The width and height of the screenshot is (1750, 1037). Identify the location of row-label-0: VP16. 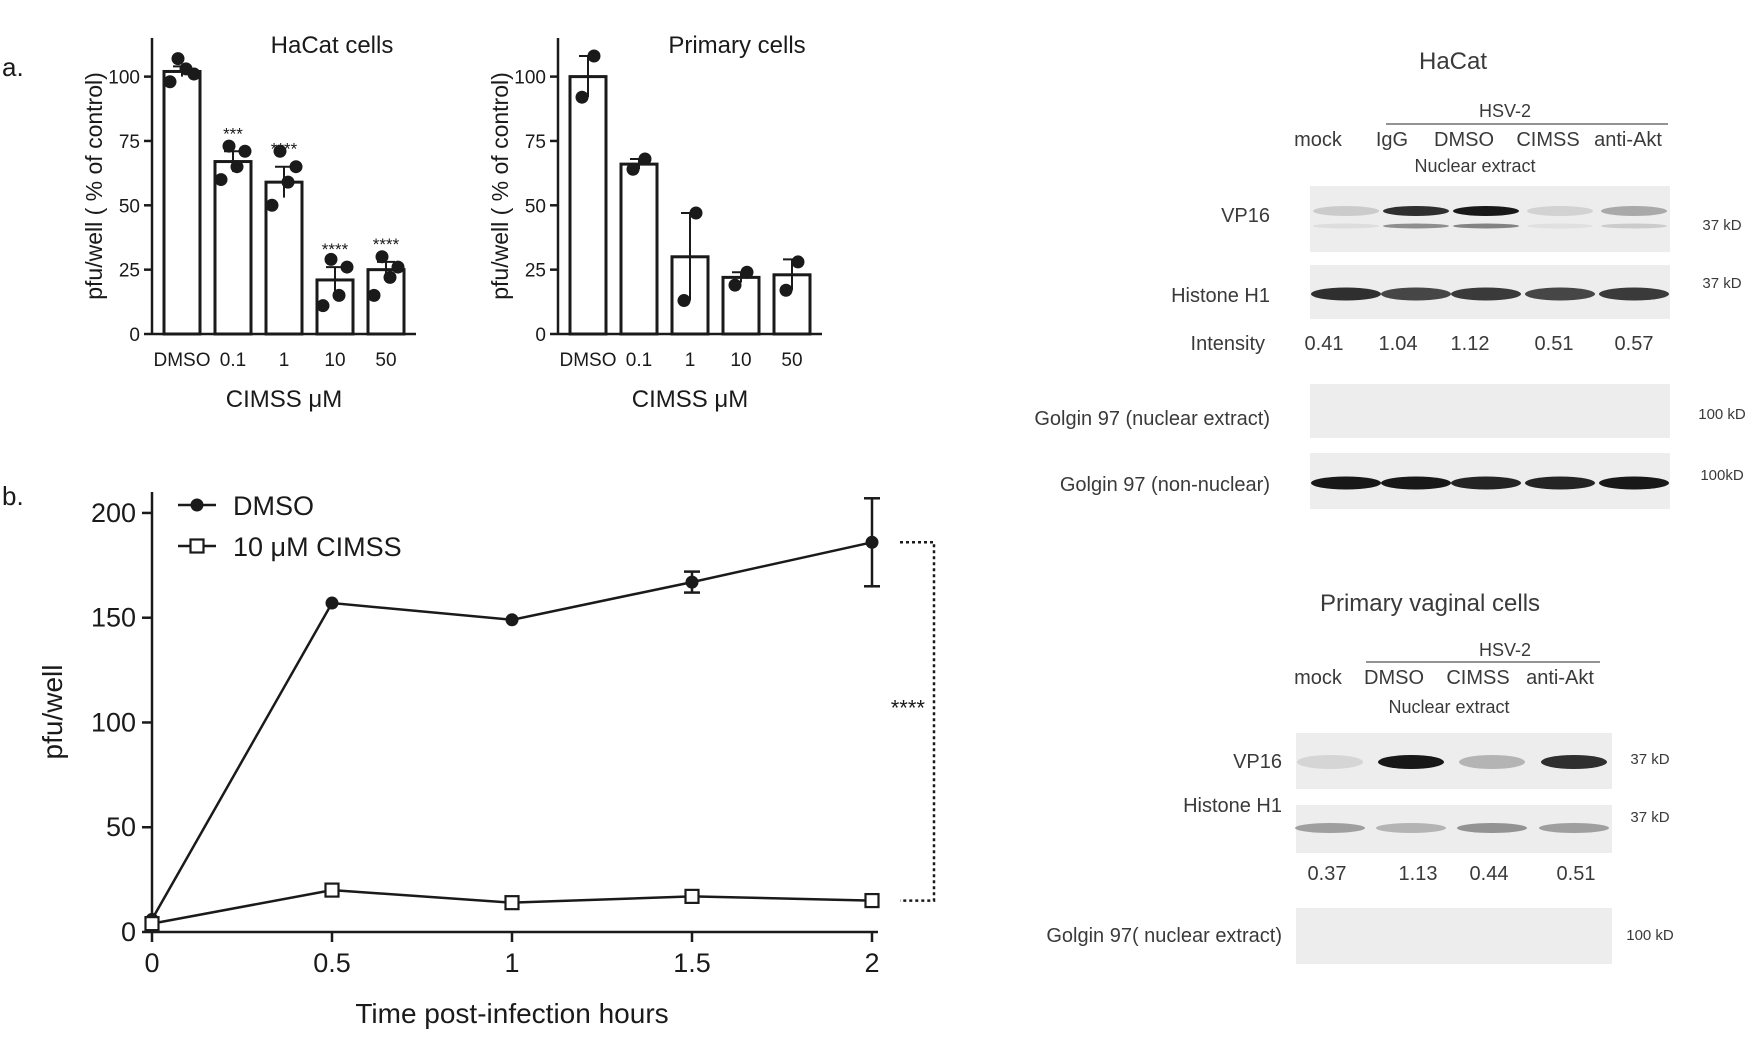
(1257, 762).